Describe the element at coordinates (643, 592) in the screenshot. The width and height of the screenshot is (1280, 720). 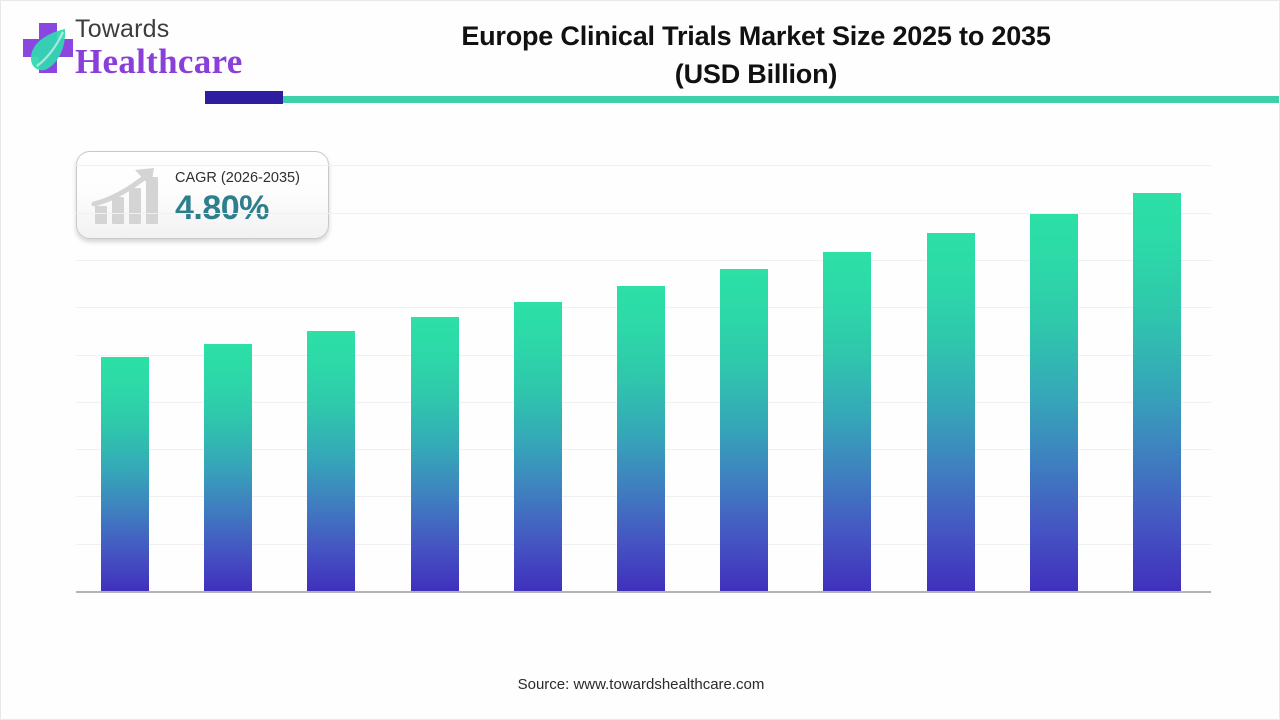
I see `x-axis-baseline` at that location.